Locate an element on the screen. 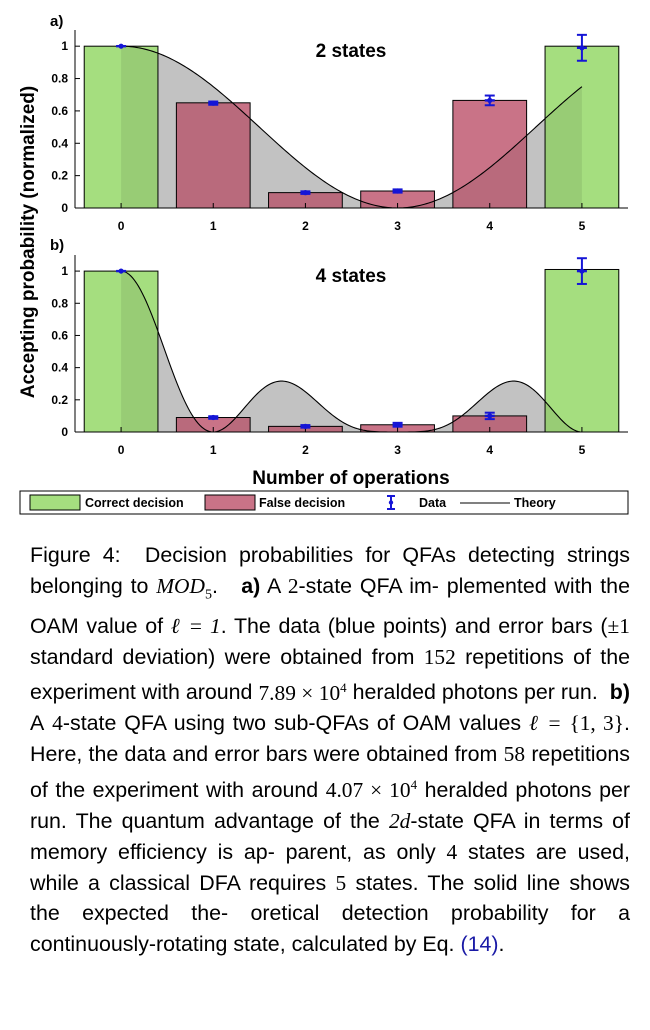 The width and height of the screenshot is (650, 1030). ell-math: ℓ = 1 is located at coordinates (195, 625).